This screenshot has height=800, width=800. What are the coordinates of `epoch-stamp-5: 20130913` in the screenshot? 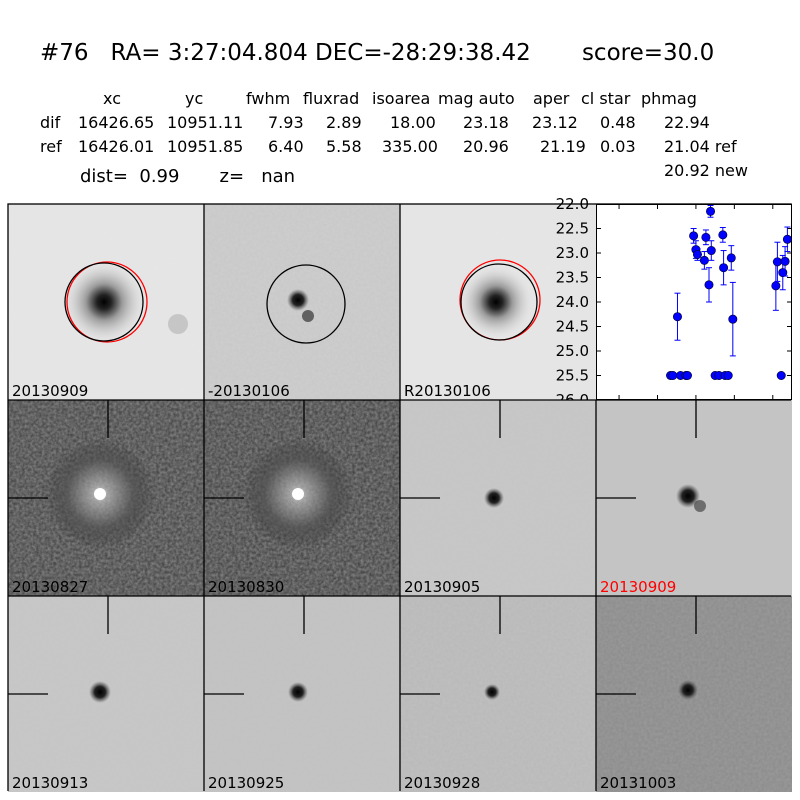 It's located at (106, 694).